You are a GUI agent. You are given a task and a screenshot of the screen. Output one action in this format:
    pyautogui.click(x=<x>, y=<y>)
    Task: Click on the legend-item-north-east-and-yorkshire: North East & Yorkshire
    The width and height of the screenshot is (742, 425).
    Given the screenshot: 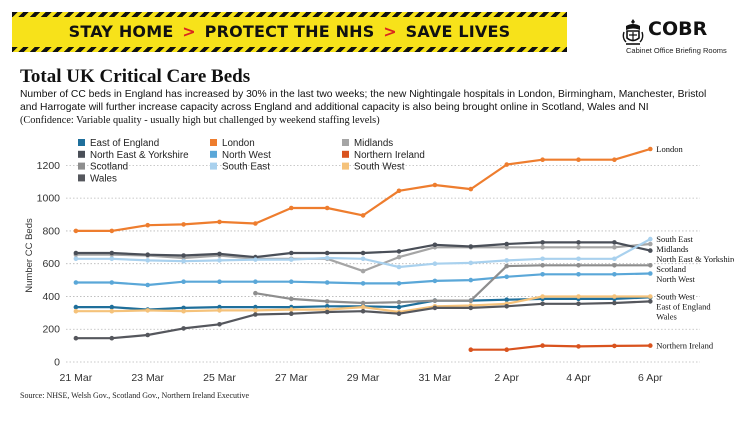 What is the action you would take?
    pyautogui.click(x=133, y=155)
    